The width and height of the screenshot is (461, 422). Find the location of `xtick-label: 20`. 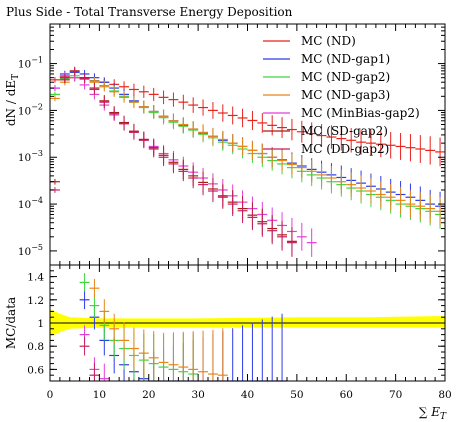

xtick-label: 20 is located at coordinates (148, 395).